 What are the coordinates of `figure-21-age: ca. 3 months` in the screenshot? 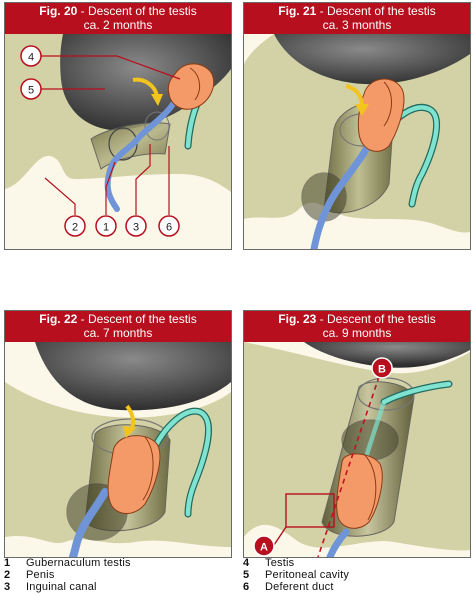 It's located at (357, 24).